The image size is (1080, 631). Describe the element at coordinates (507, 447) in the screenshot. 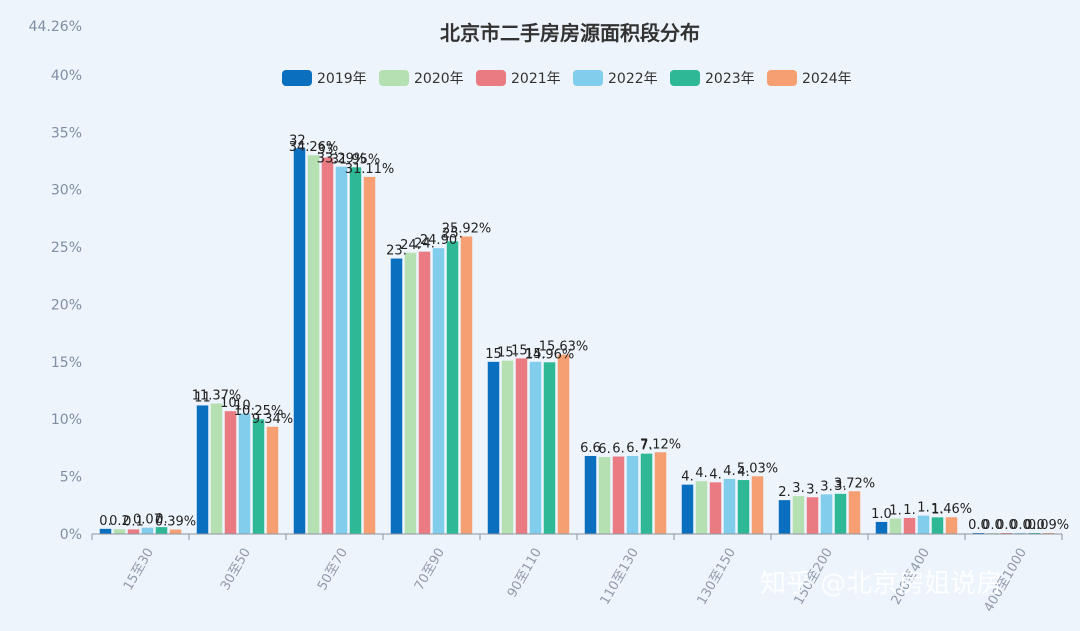

I see `bar-2020年-90至110` at that location.